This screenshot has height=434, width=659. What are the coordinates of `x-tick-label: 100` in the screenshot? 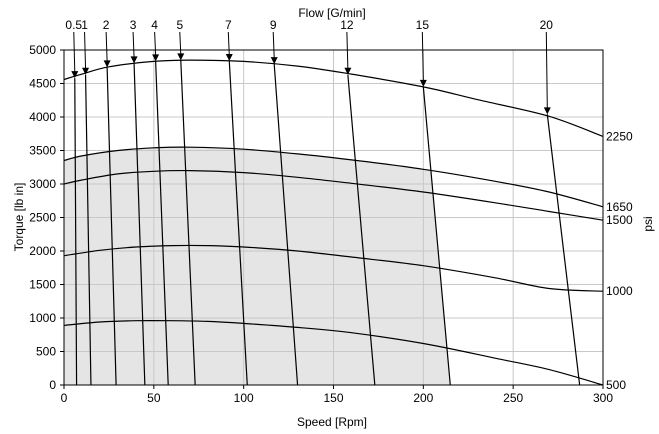 It's located at (244, 398).